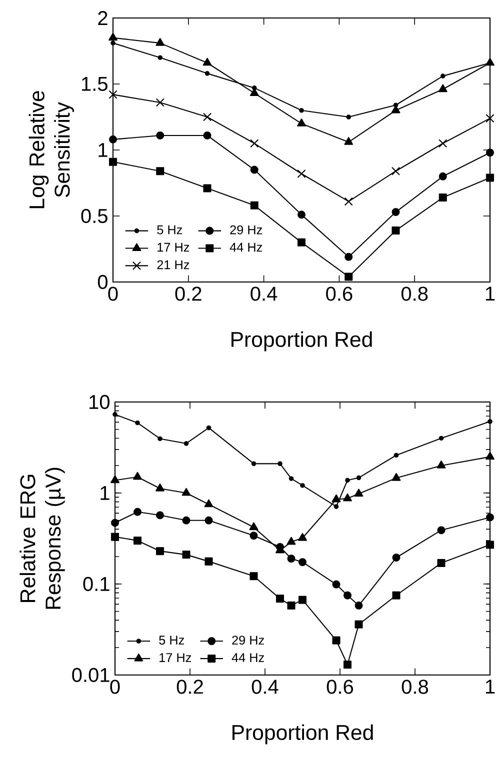  Describe the element at coordinates (171, 640) in the screenshot. I see `legend-label: 5 Hz` at that location.